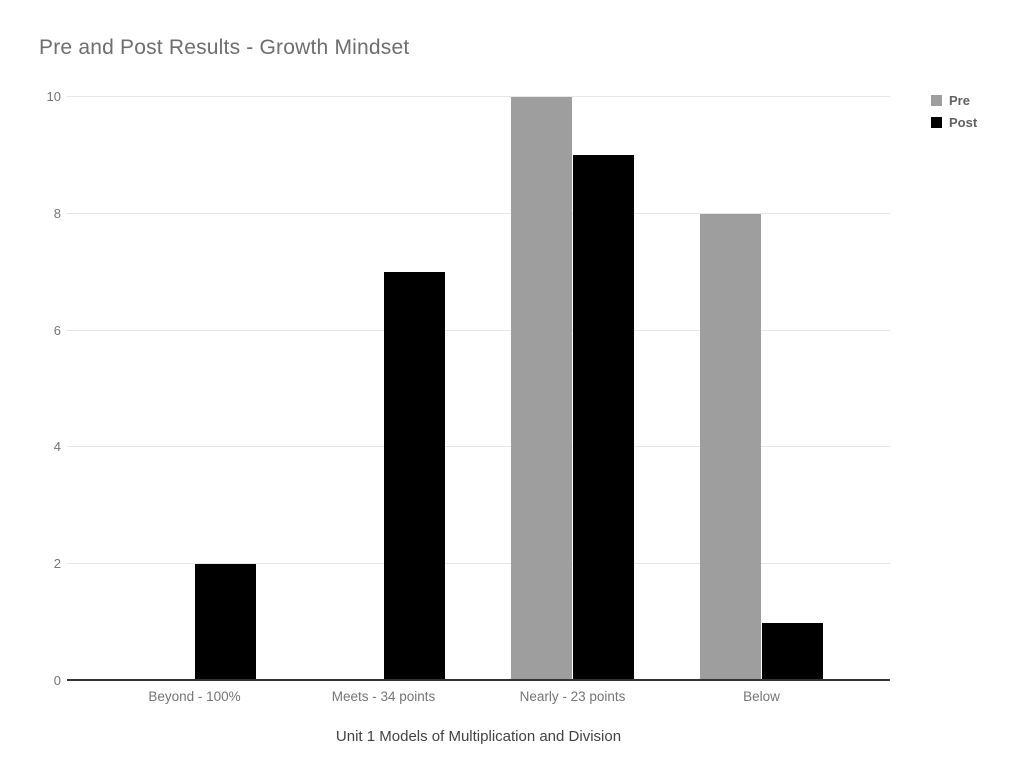 This screenshot has height=784, width=1023. What do you see at coordinates (383, 696) in the screenshot?
I see `x-category-label-1: Meets - 34 points` at bounding box center [383, 696].